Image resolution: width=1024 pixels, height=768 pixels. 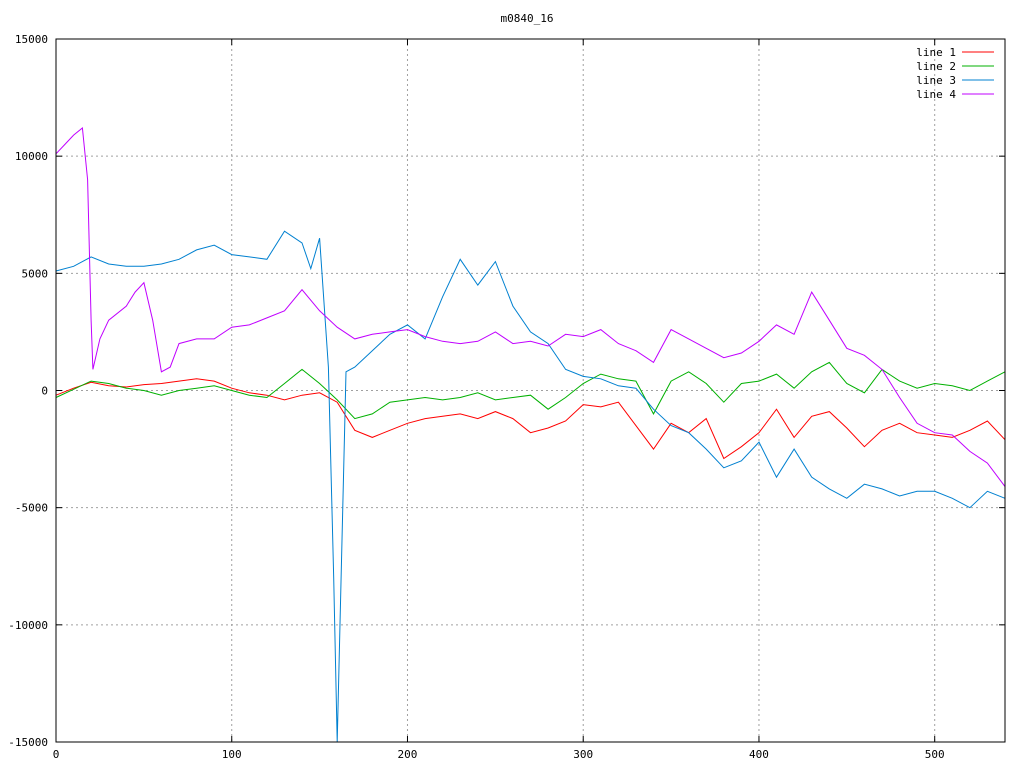 What do you see at coordinates (28, 742) in the screenshot?
I see `y-tick-label: -15000` at bounding box center [28, 742].